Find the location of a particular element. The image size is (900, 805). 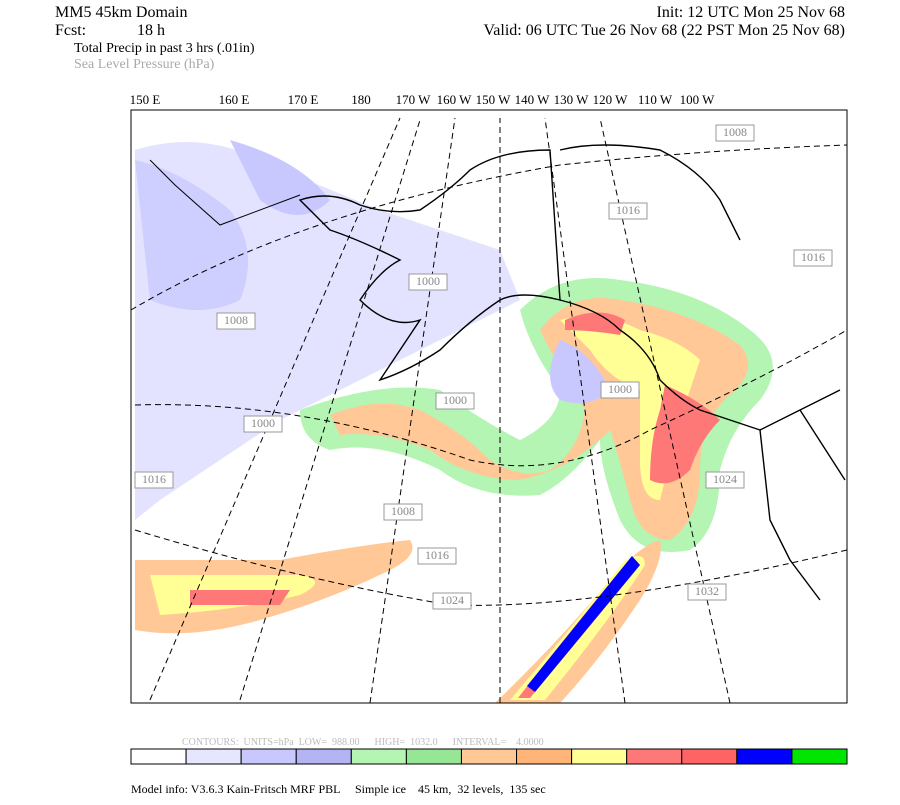

field-precip: Total Precip in past 3 hrs (.01in) is located at coordinates (164, 48).